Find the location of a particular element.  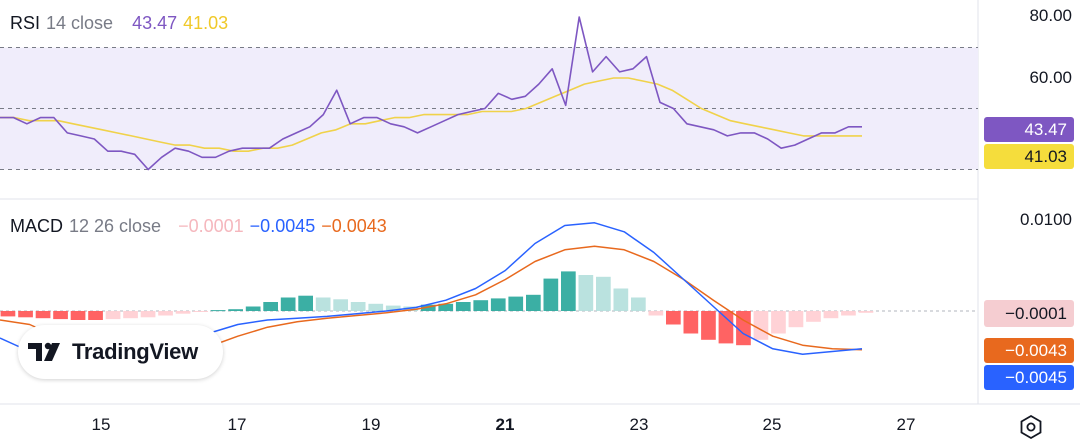

tradingview-wordmark: TradingView is located at coordinates (135, 351).